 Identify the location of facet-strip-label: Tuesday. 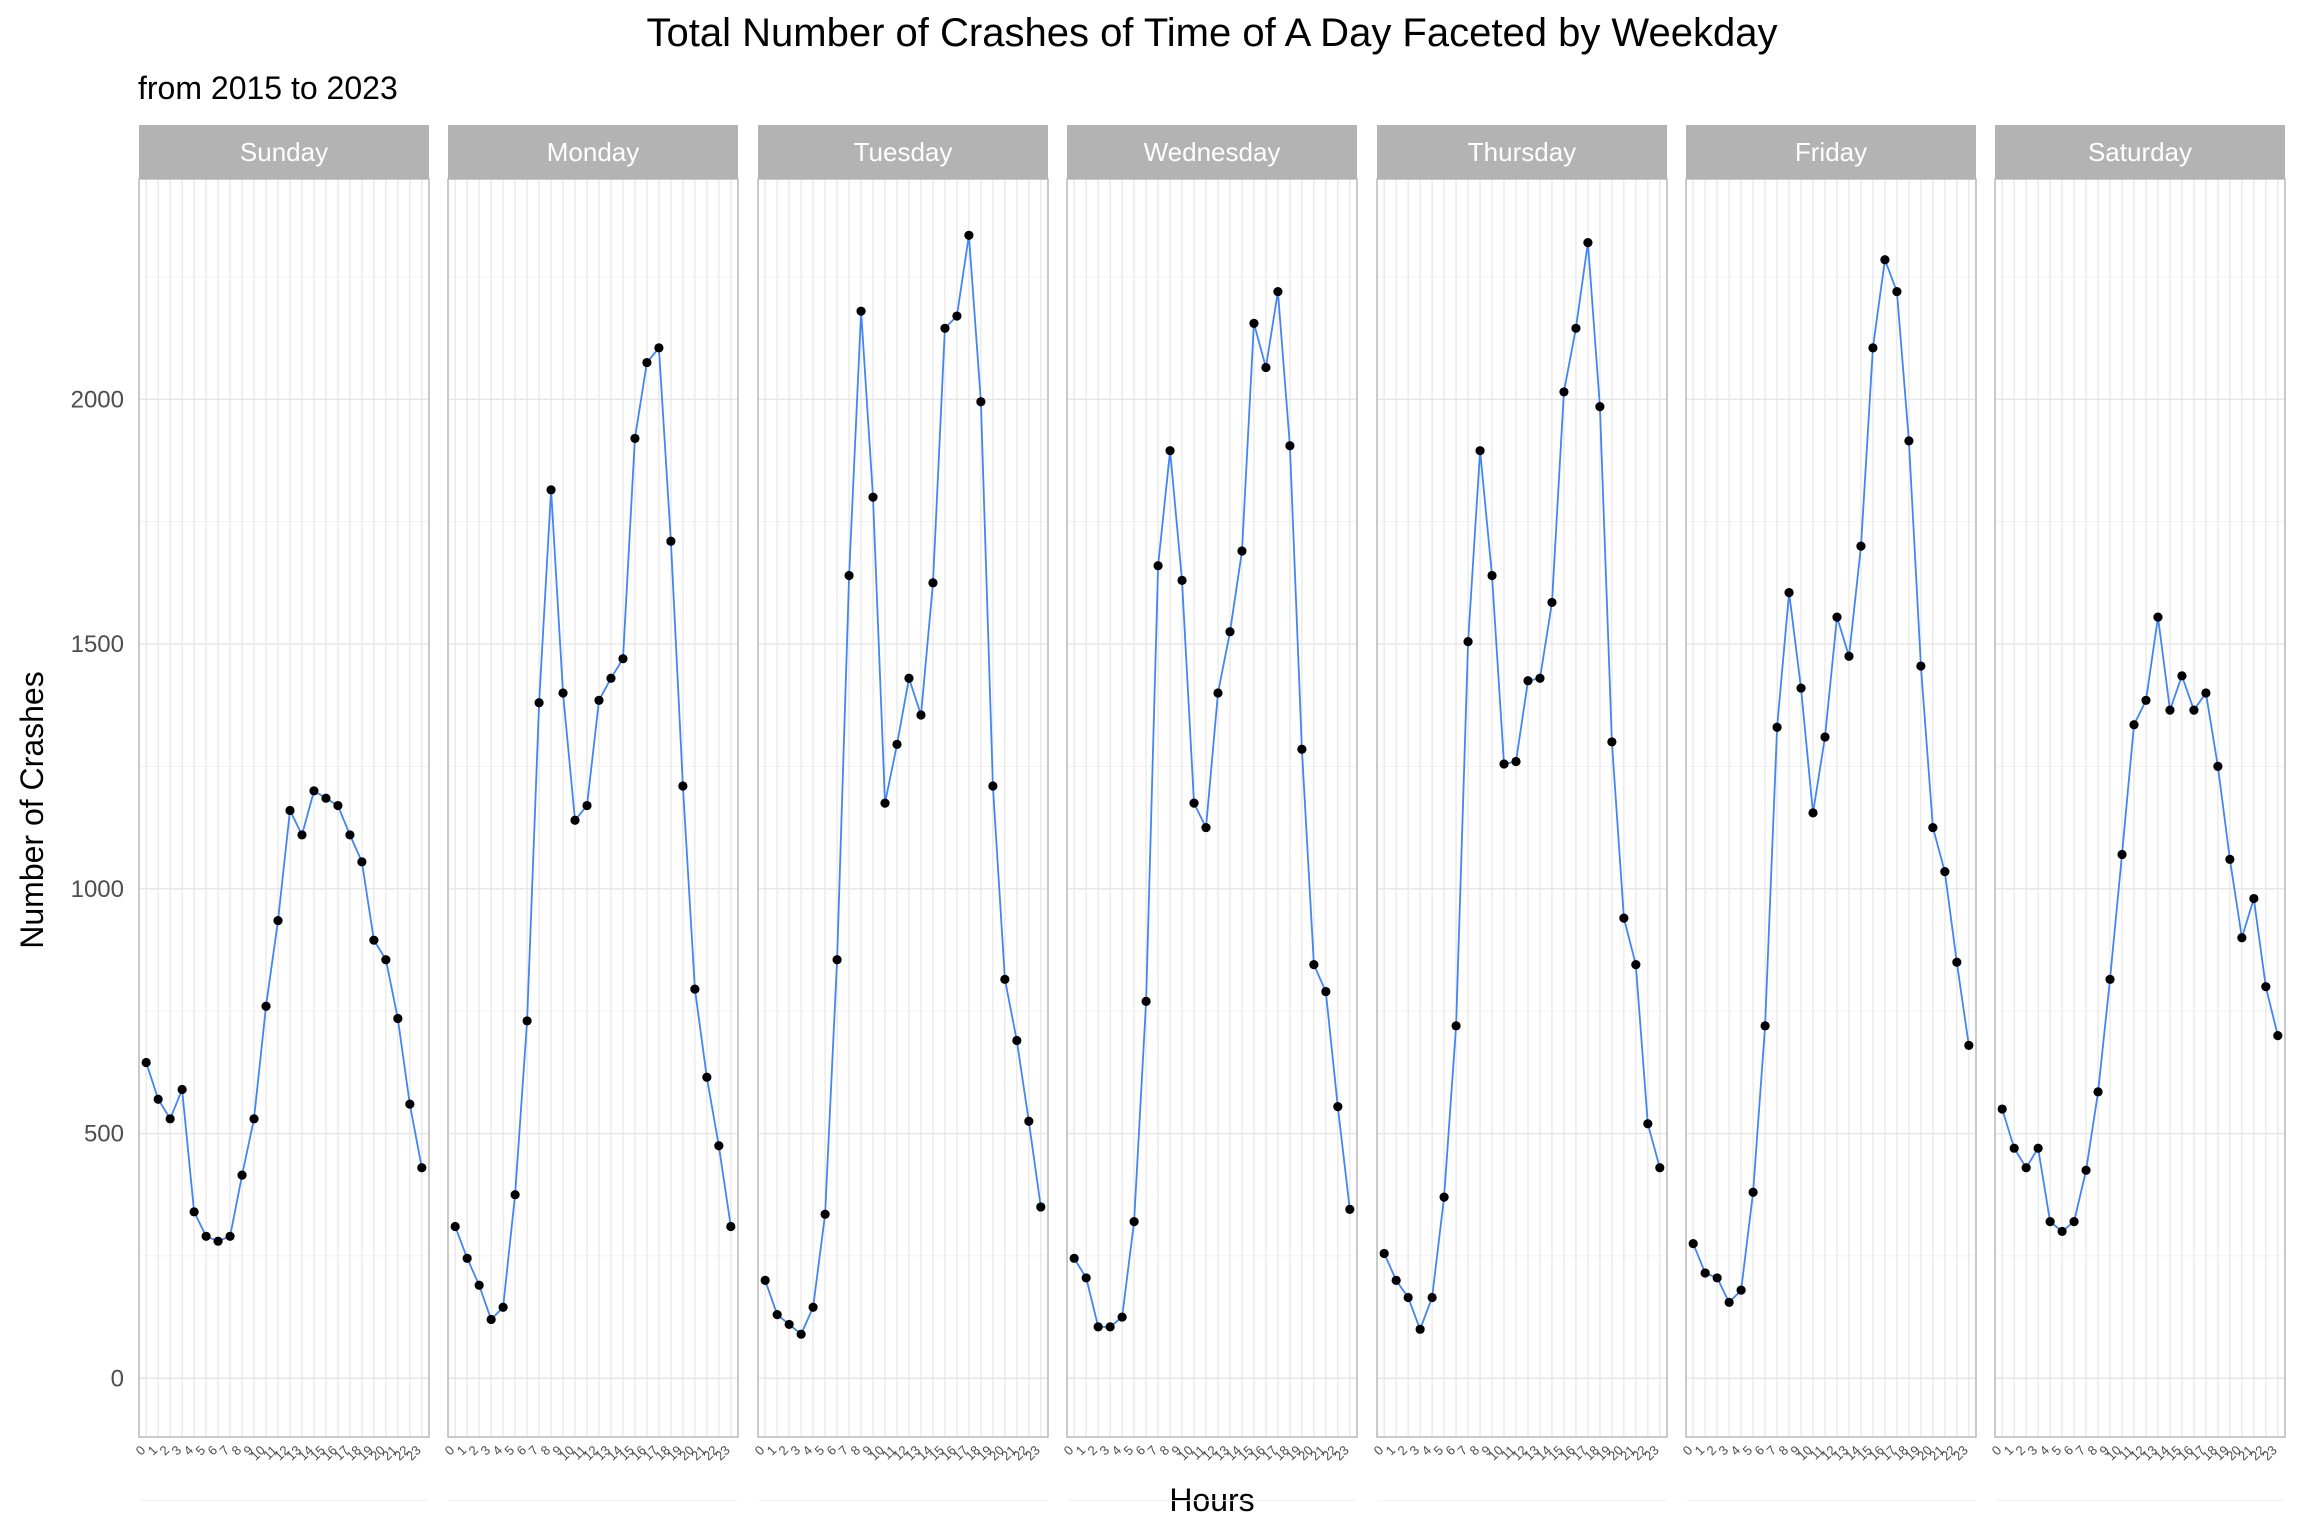
(903, 152).